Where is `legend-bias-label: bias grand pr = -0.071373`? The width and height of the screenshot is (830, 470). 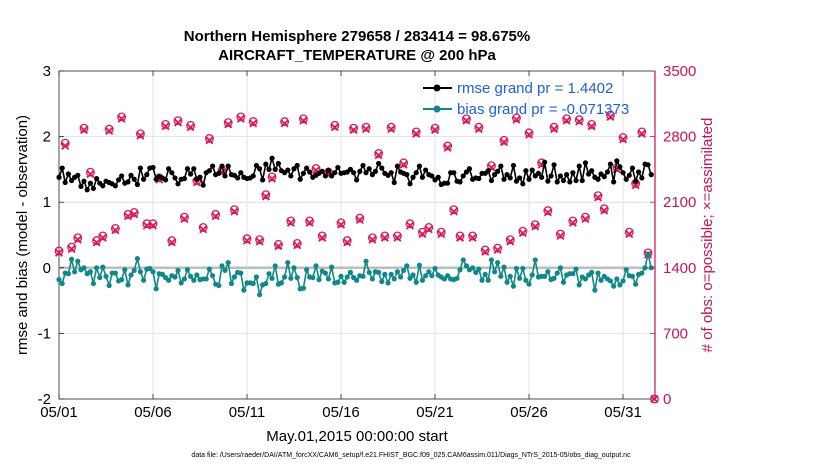
legend-bias-label: bias grand pr = -0.071373 is located at coordinates (543, 109).